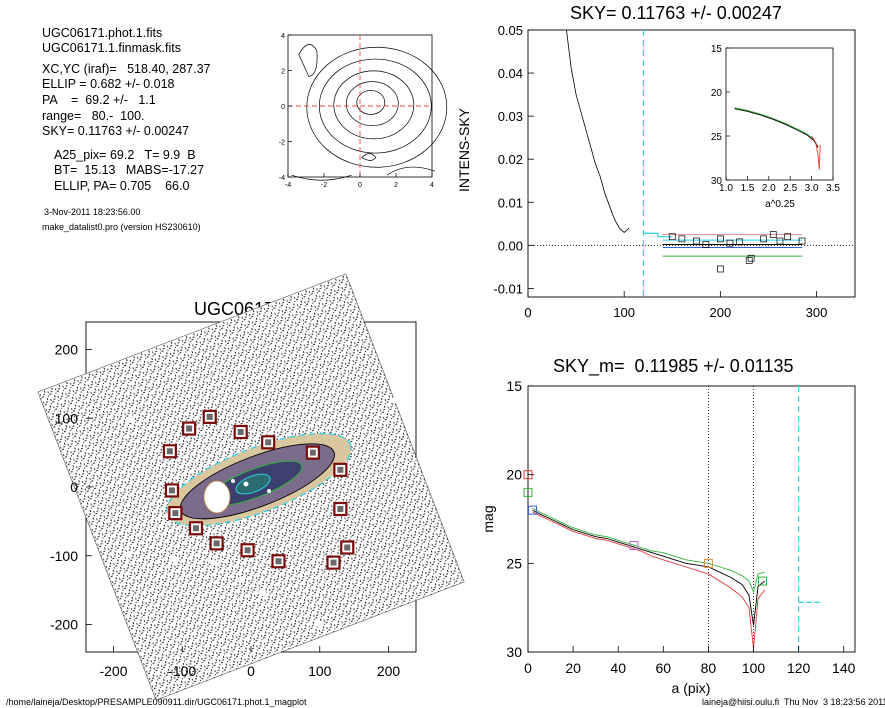  I want to click on sky-value: SKY= 0.11763 +/- 0.00247, so click(116, 131).